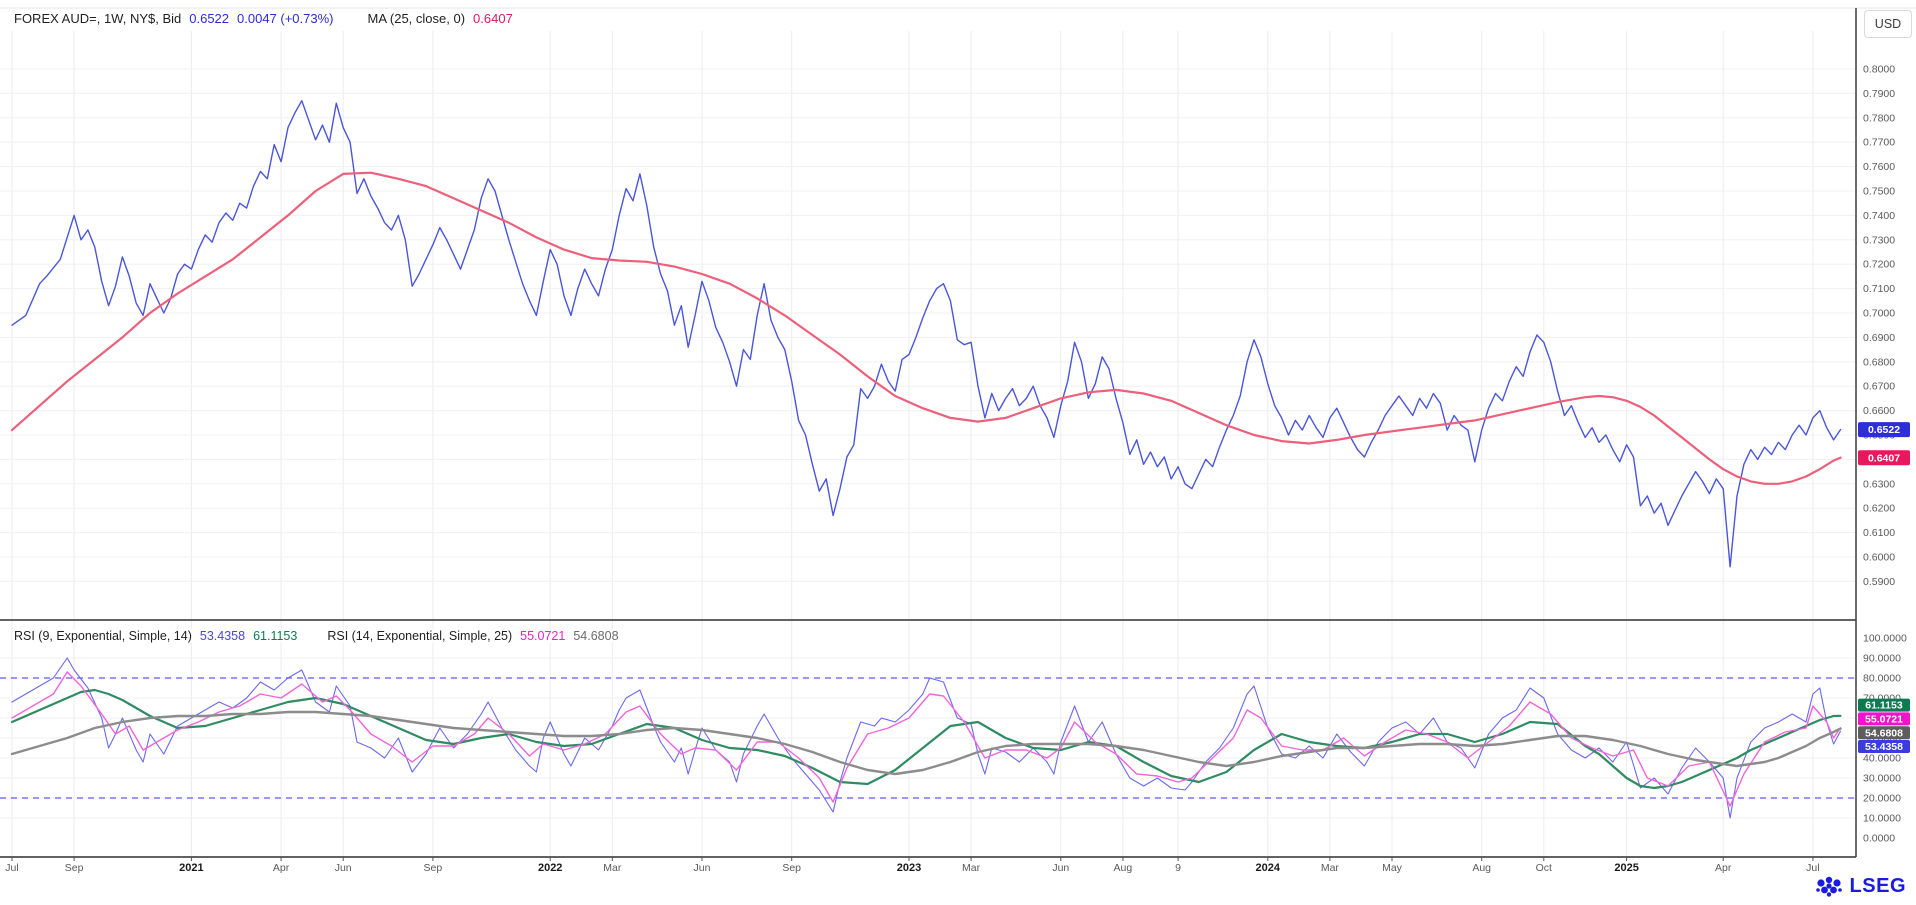 The height and width of the screenshot is (905, 1916). Describe the element at coordinates (420, 636) in the screenshot. I see `rsi-slow-label: RSI (14, Exponential, Simple, 25)` at that location.